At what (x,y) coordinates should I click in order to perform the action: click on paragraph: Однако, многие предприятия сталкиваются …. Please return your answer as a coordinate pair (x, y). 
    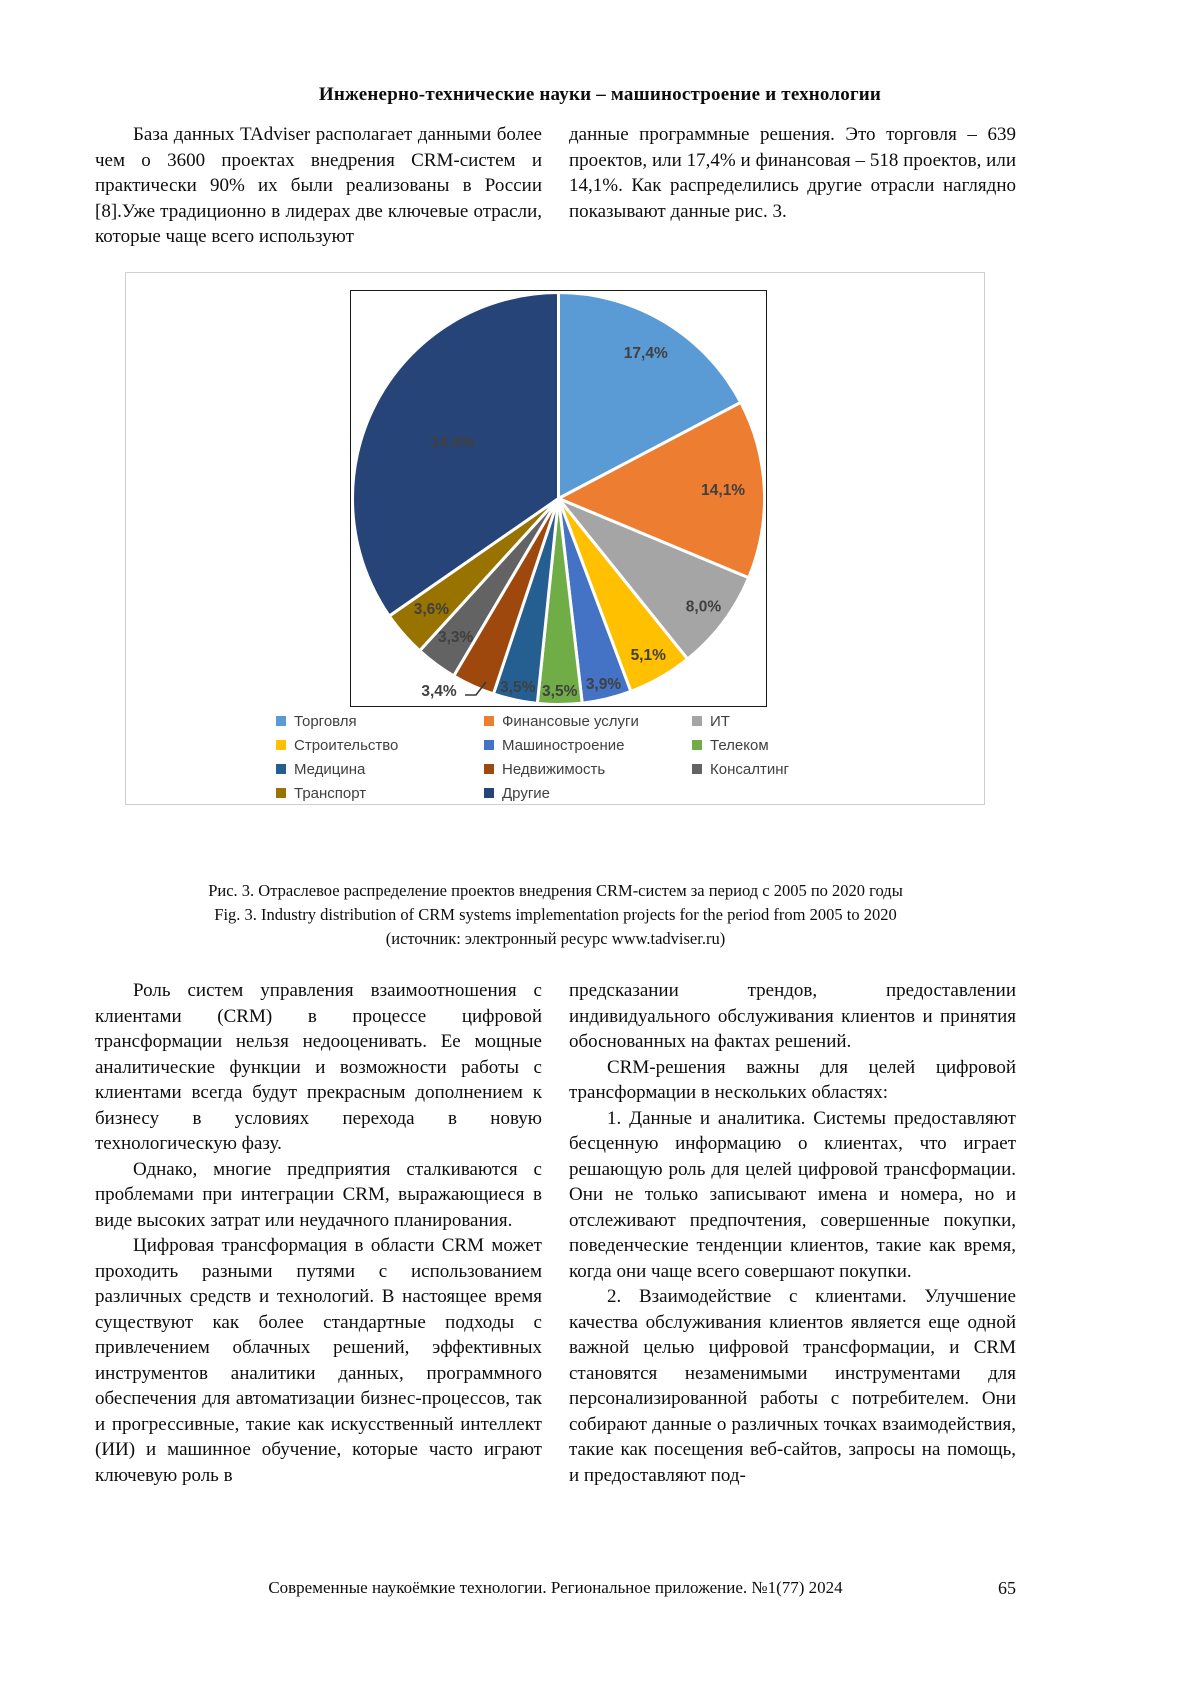
    Looking at the image, I should click on (318, 1194).